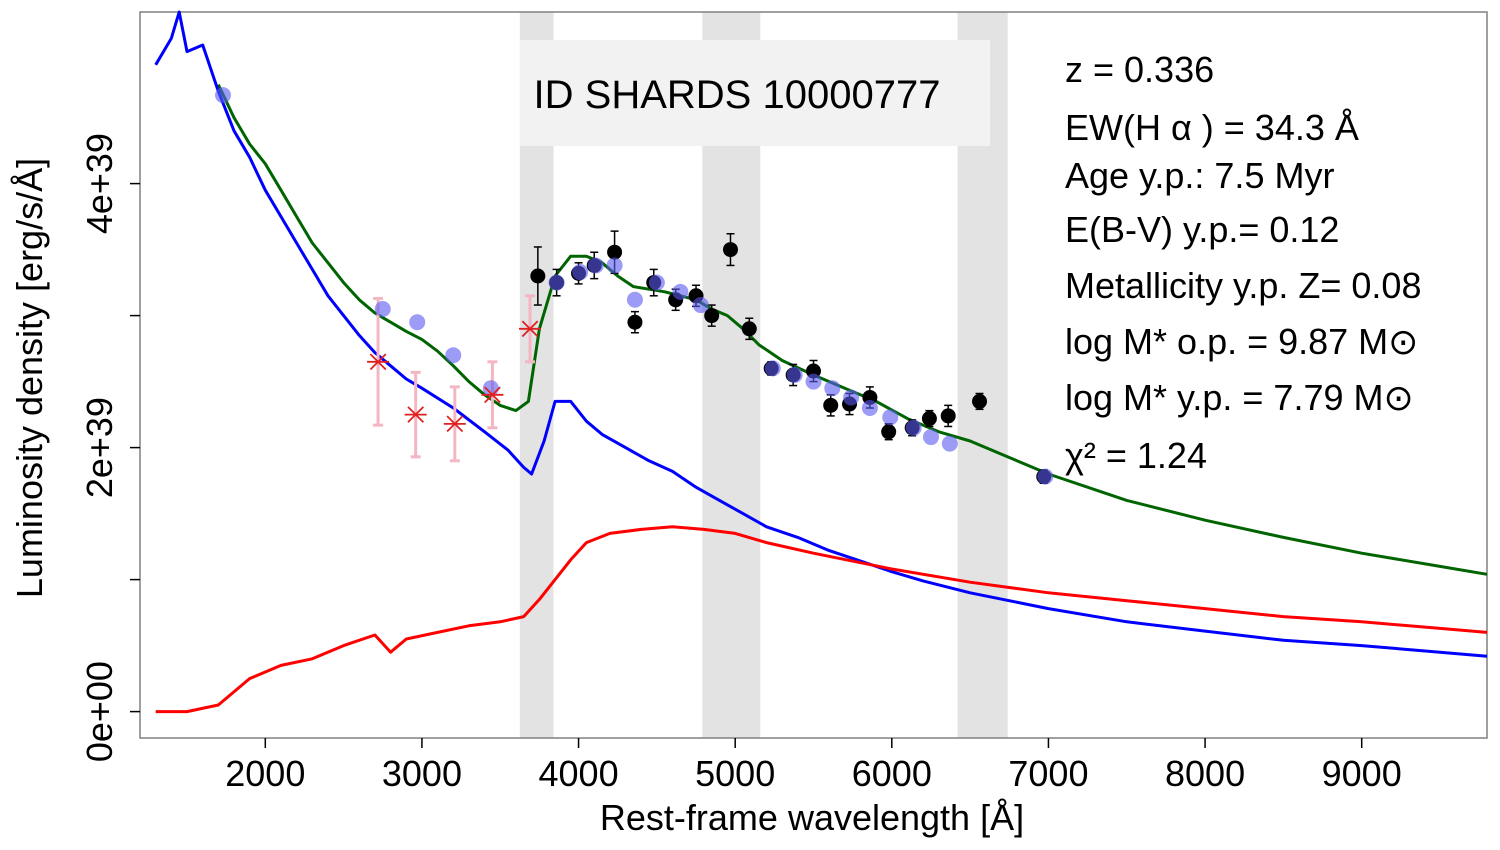 The width and height of the screenshot is (1500, 850). I want to click on annotation-mass-yp: log M* y.p. = 7.79 M⊙, so click(1239, 397).